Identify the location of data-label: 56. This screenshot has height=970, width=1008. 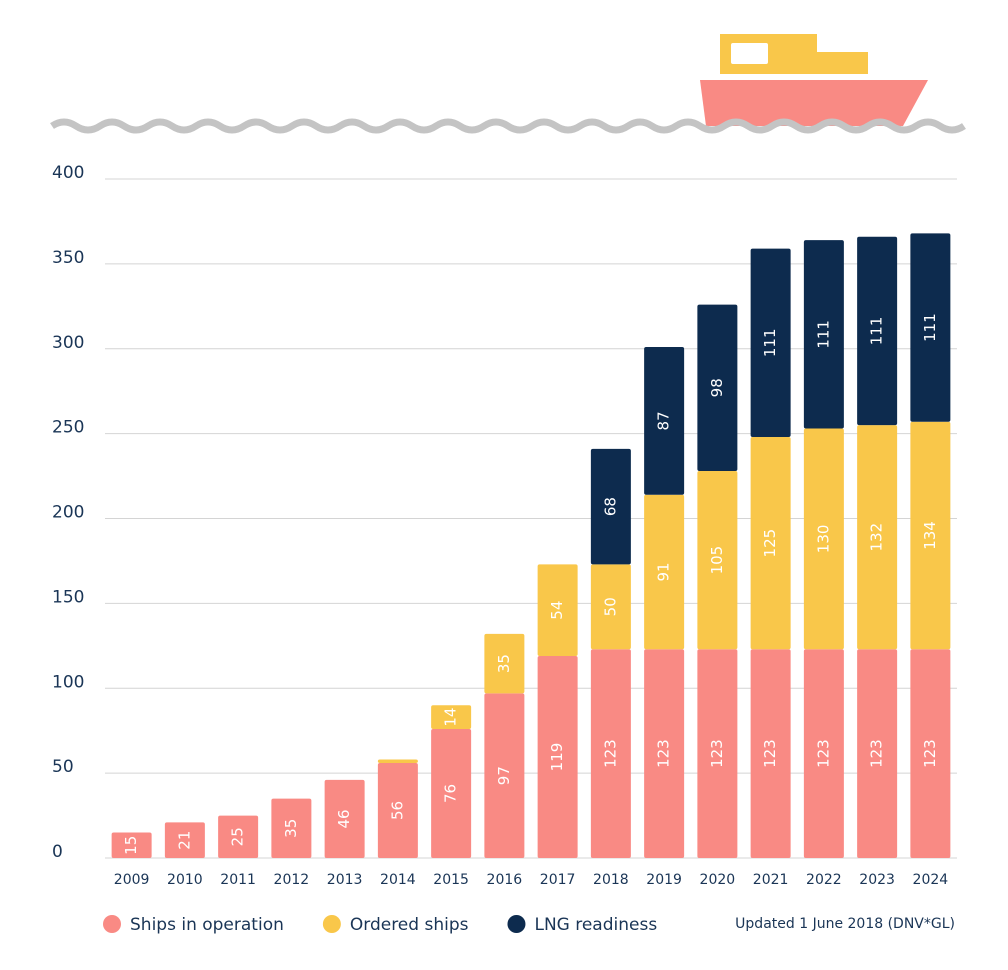
(397, 810).